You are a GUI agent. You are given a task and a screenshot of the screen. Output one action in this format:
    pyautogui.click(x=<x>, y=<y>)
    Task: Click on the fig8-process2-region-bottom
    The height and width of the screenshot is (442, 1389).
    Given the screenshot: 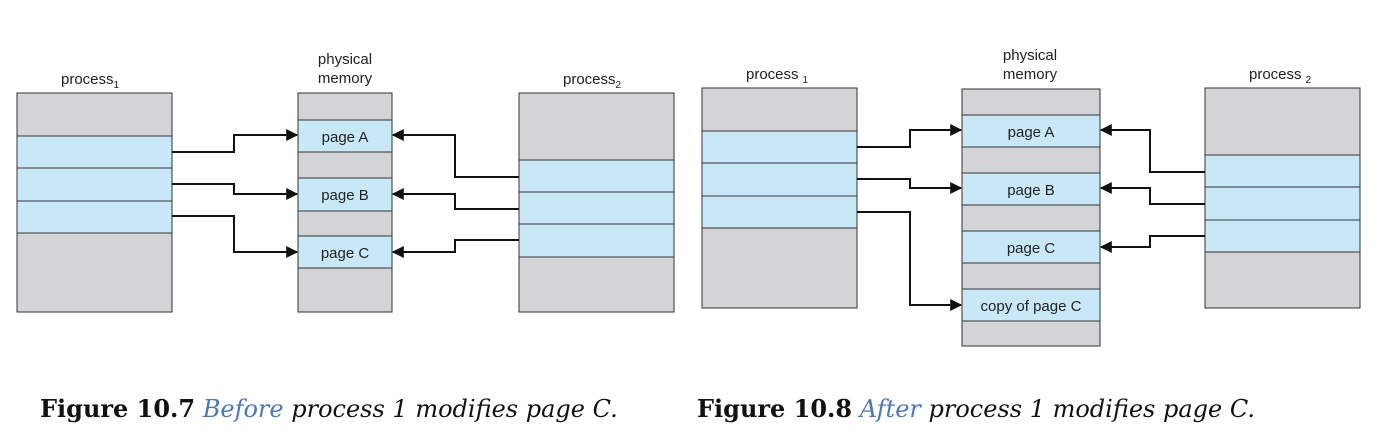 What is the action you would take?
    pyautogui.click(x=1282, y=280)
    